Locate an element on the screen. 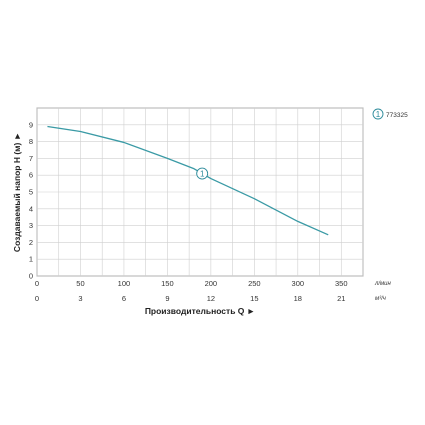  x-secondary-tick-labels: 0 3 6 9 12 15 18 21 is located at coordinates (190, 298).